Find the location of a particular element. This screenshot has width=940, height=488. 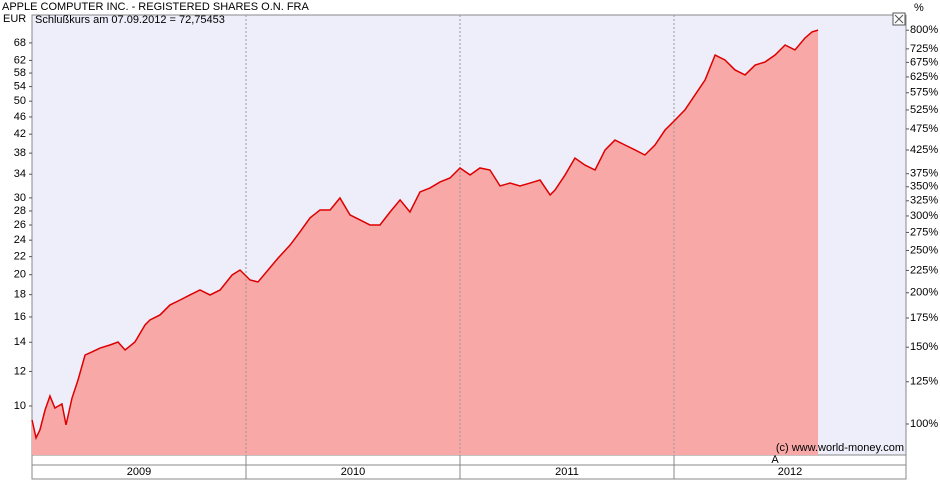

y-tick-label: 34 is located at coordinates (20, 174).